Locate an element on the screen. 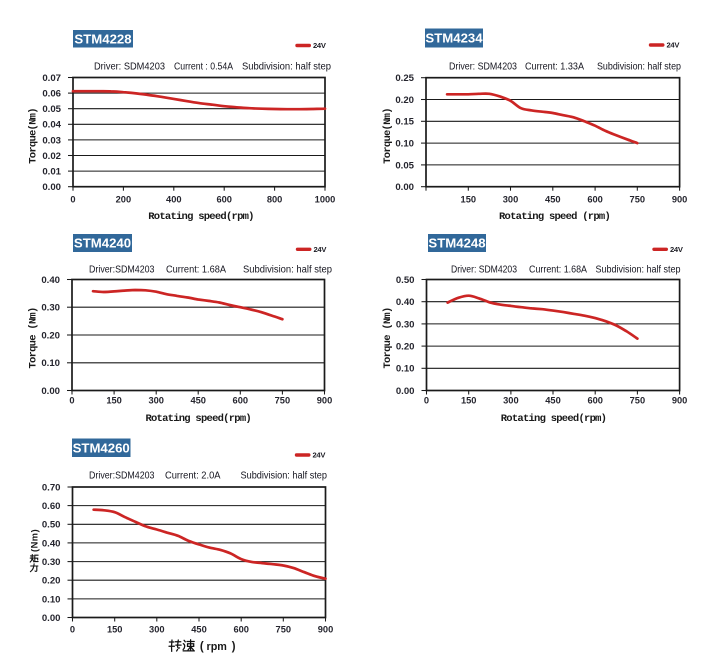 The width and height of the screenshot is (710, 665). svg-text: 0.25 is located at coordinates (404, 78).